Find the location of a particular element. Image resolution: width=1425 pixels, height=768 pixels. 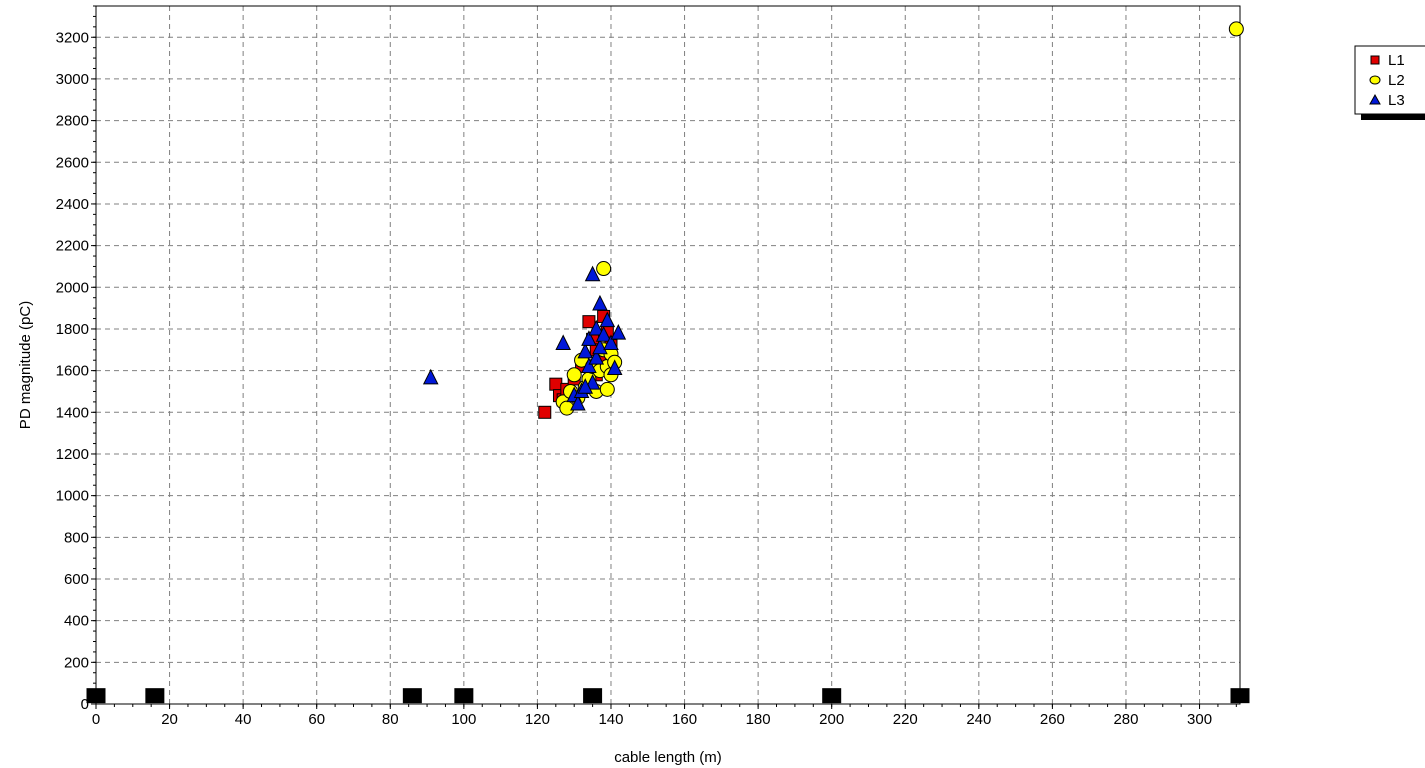

y-tick-label: 1600 is located at coordinates (72, 371).